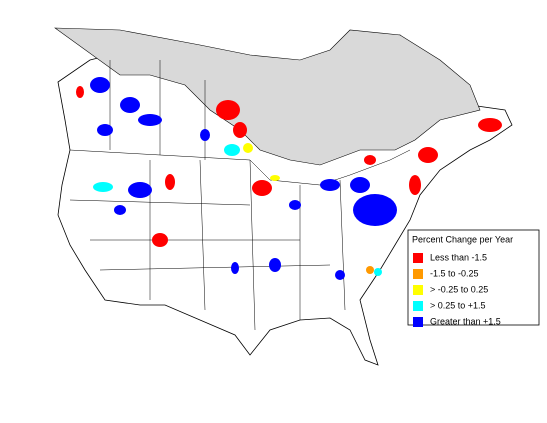  I want to click on legend-label: > -0.25 to 0.25, so click(459, 289).